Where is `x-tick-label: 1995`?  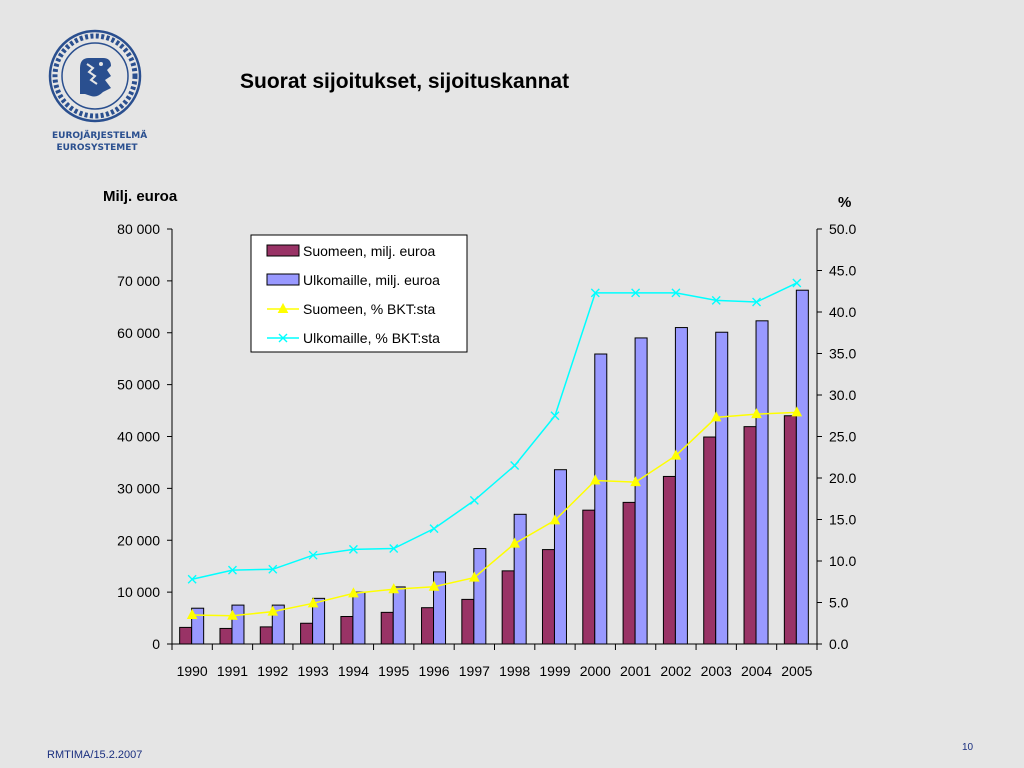 x-tick-label: 1995 is located at coordinates (393, 671).